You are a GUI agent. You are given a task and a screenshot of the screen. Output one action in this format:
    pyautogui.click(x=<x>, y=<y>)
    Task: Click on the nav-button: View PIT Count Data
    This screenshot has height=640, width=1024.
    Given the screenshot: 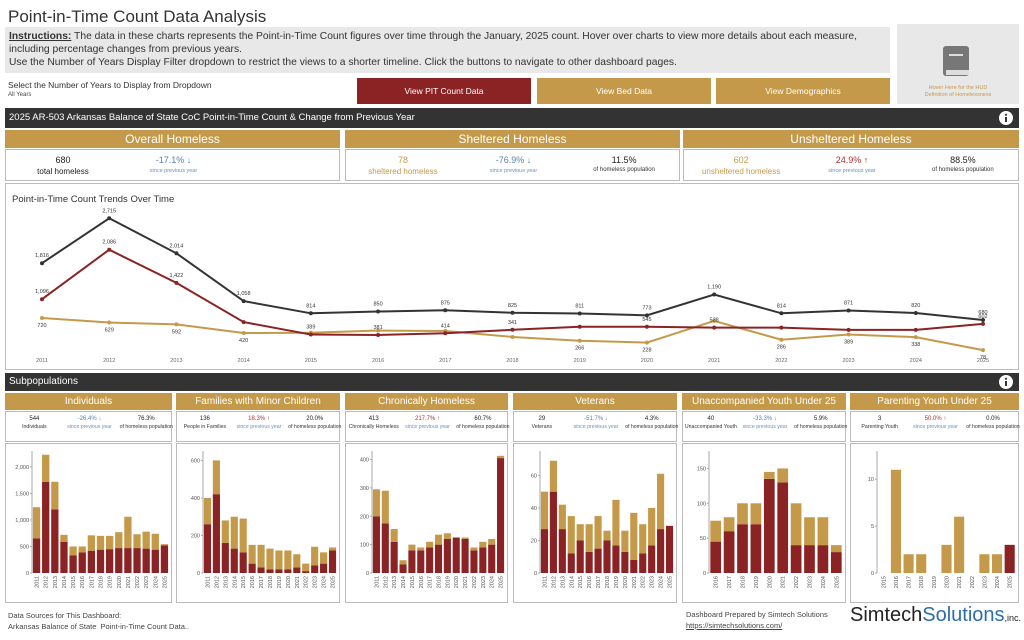 What is the action you would take?
    pyautogui.click(x=444, y=91)
    